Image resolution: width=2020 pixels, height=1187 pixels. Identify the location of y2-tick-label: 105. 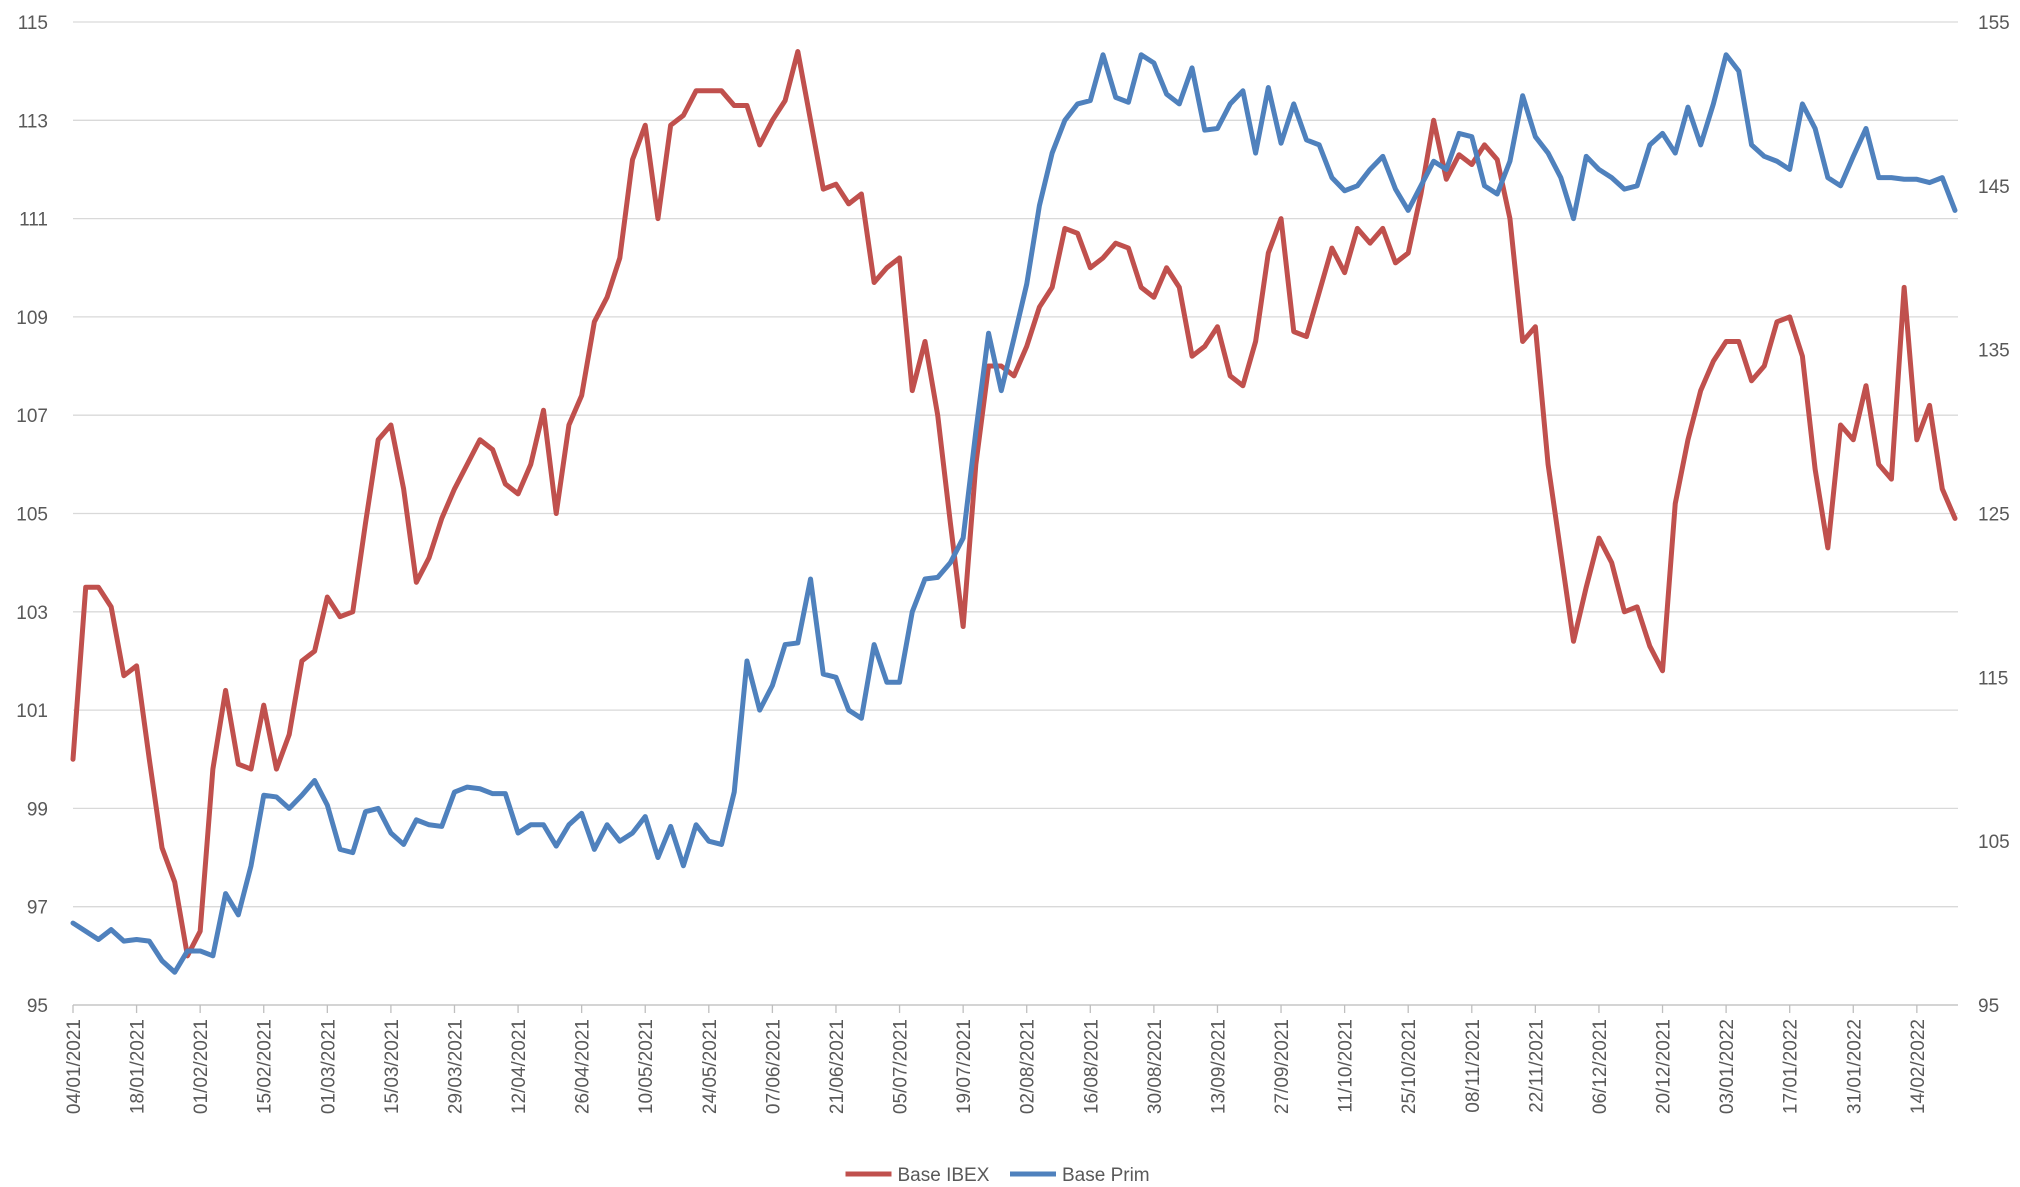
(1994, 842).